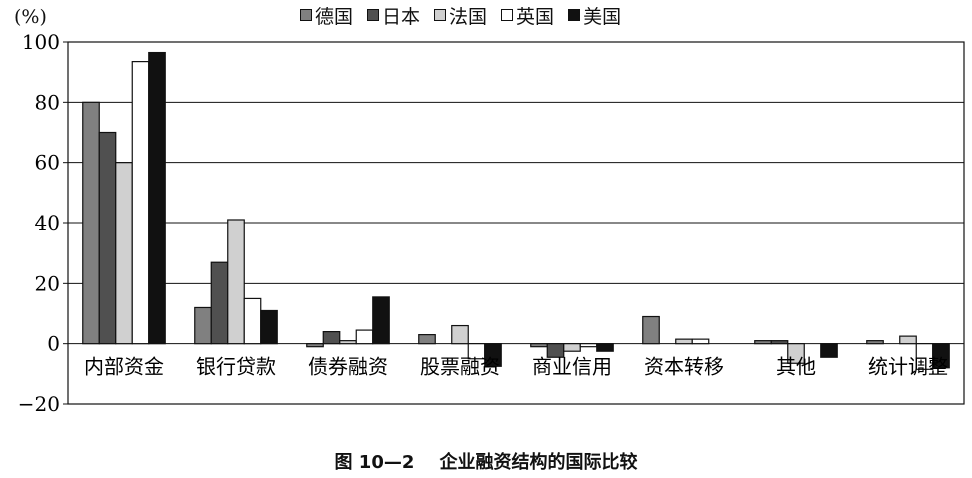  I want to click on y-tick-label: 20, so click(47, 283).